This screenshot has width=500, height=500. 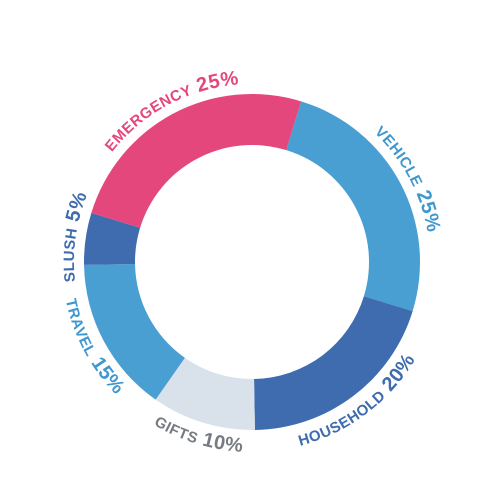 What do you see at coordinates (77, 207) in the screenshot?
I see `value-label: 5%` at bounding box center [77, 207].